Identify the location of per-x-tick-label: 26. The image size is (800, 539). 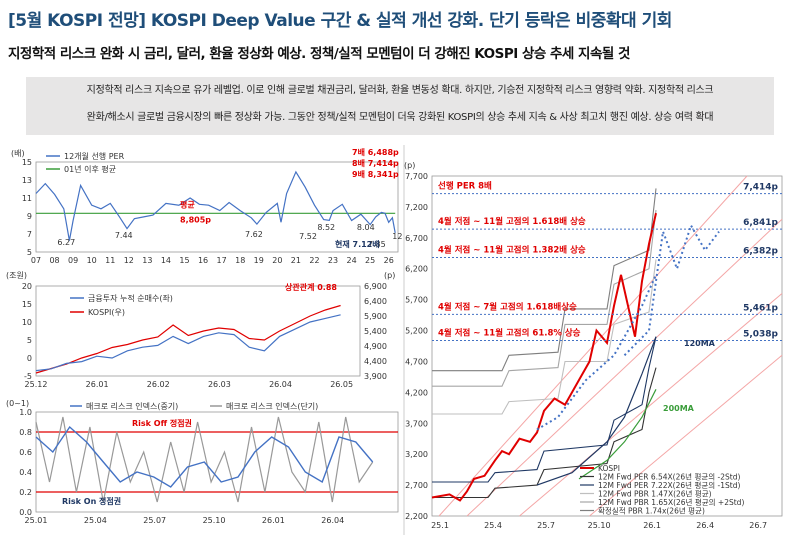
(389, 260).